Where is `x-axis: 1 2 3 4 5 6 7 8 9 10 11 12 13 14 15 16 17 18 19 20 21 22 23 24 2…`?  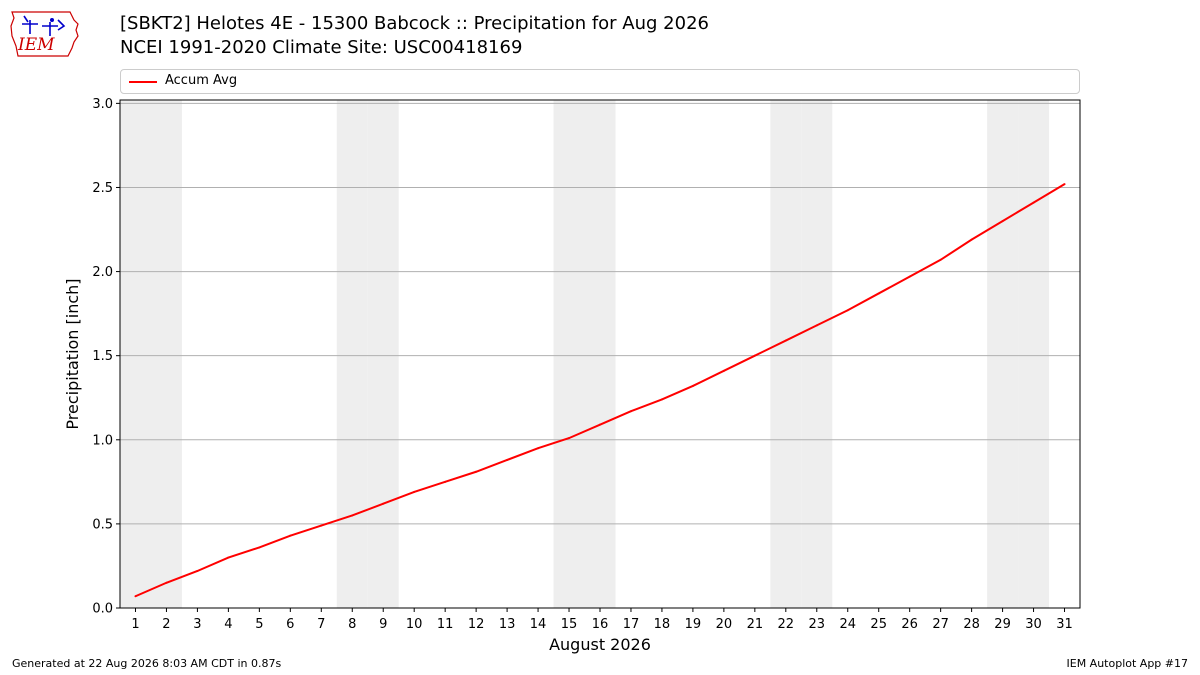 x-axis: 1 2 3 4 5 6 7 8 9 10 11 12 13 14 15 16 17 18 19 20 21 22 23 24 2… is located at coordinates (602, 620).